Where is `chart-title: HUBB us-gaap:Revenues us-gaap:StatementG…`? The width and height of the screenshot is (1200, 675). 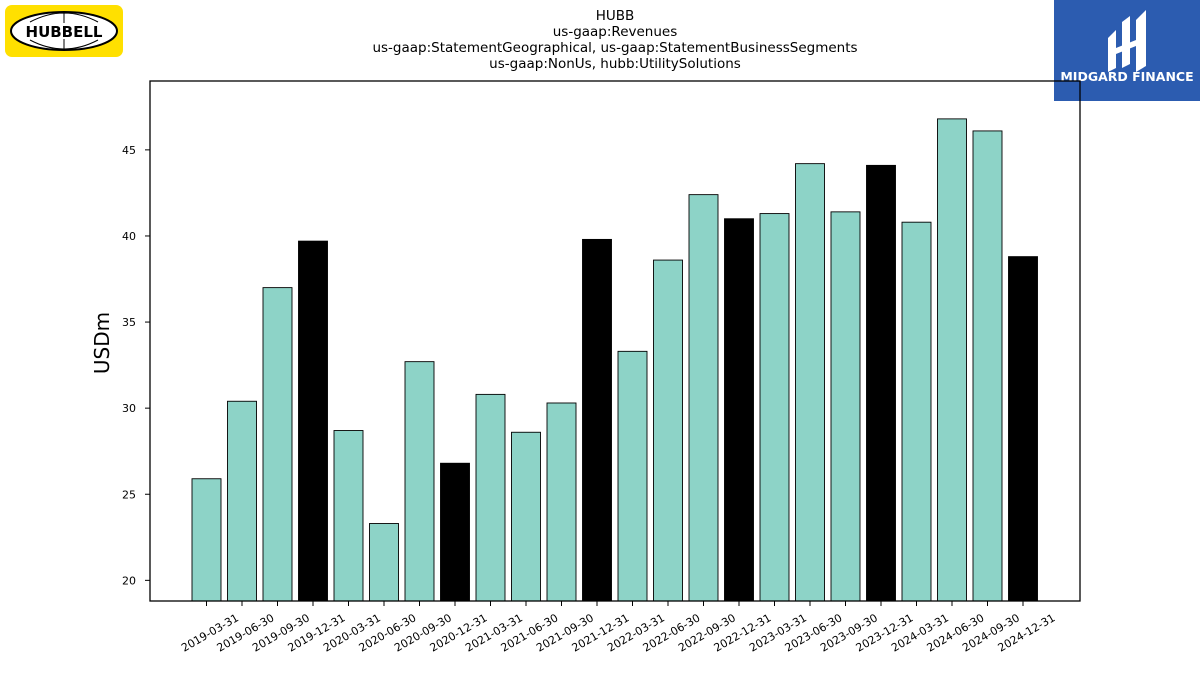 chart-title: HUBB us-gaap:Revenues us-gaap:StatementG… is located at coordinates (614, 40).